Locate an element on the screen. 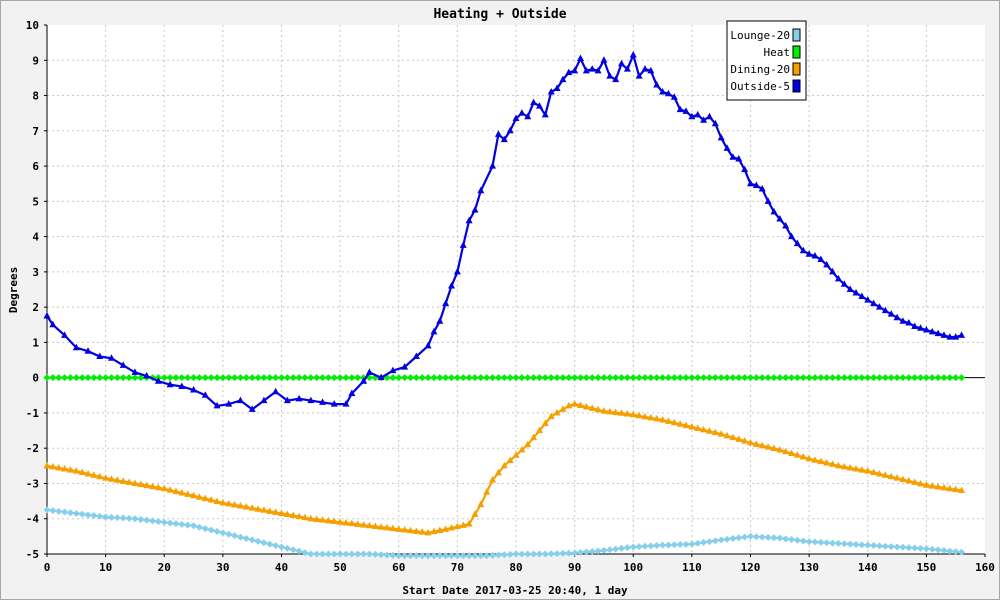 This screenshot has height=600, width=1000. y-axis-label: Degrees is located at coordinates (13, 290).